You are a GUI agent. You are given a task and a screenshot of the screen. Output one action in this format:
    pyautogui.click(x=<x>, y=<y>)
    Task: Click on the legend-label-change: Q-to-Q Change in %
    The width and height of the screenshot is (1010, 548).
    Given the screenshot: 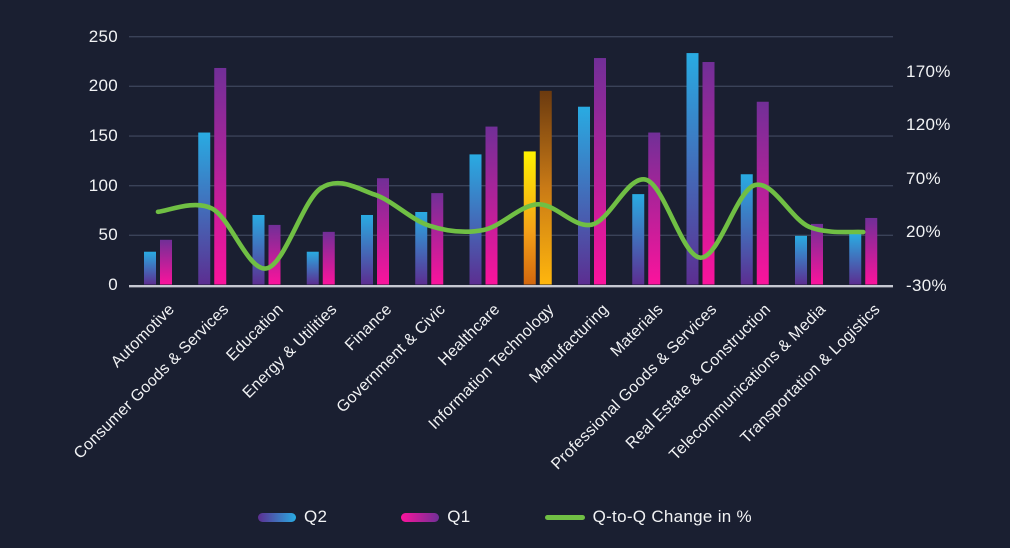 What is the action you would take?
    pyautogui.click(x=672, y=516)
    